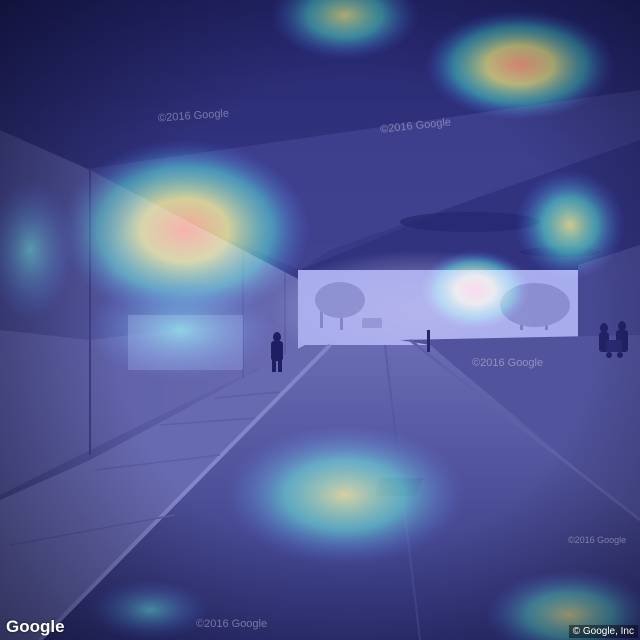 The width and height of the screenshot is (640, 640). Describe the element at coordinates (35, 626) in the screenshot. I see `google-logo: Google` at that location.